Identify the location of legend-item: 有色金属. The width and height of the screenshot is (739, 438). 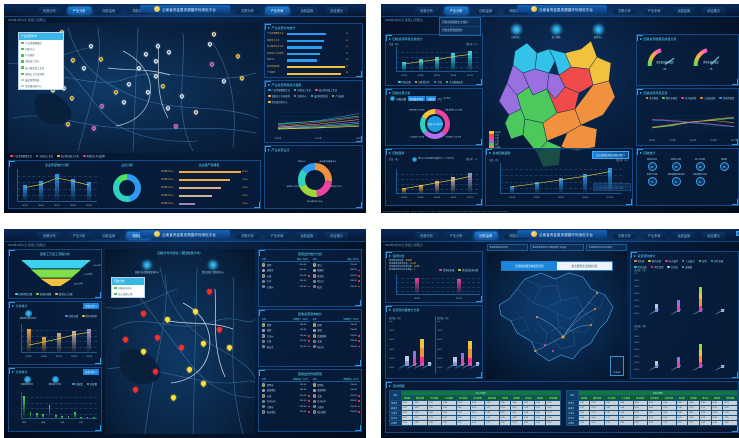
(717, 261).